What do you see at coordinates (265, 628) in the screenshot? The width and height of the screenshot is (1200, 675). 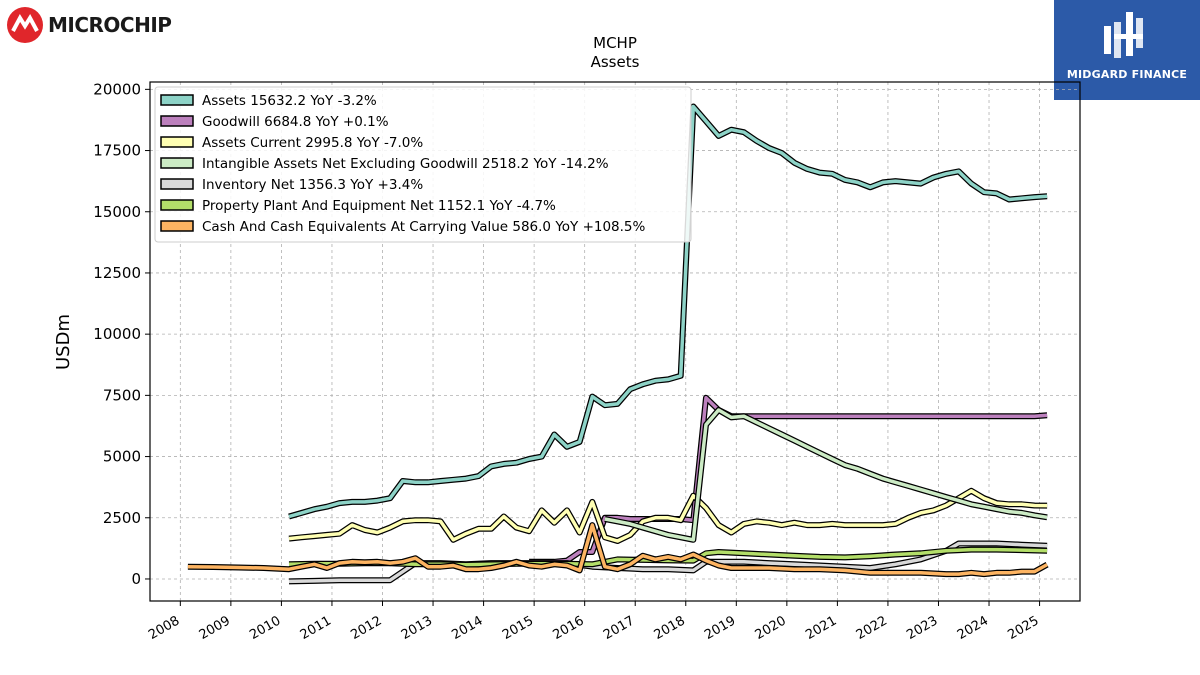 I see `x-tick-label: 2010` at bounding box center [265, 628].